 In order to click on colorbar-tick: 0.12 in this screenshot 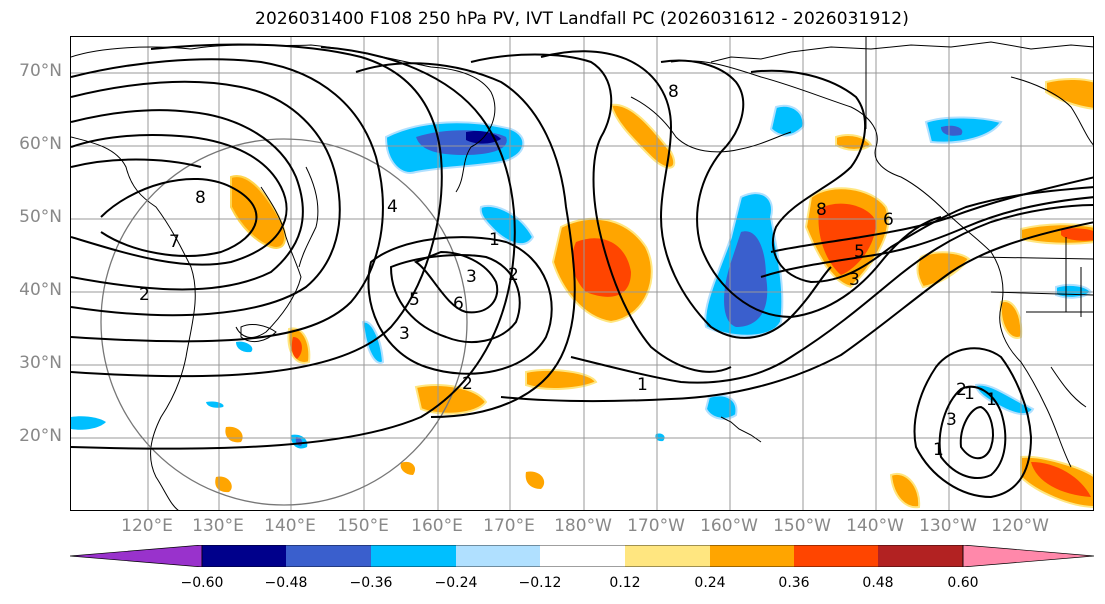, I will do `click(625, 583)`.